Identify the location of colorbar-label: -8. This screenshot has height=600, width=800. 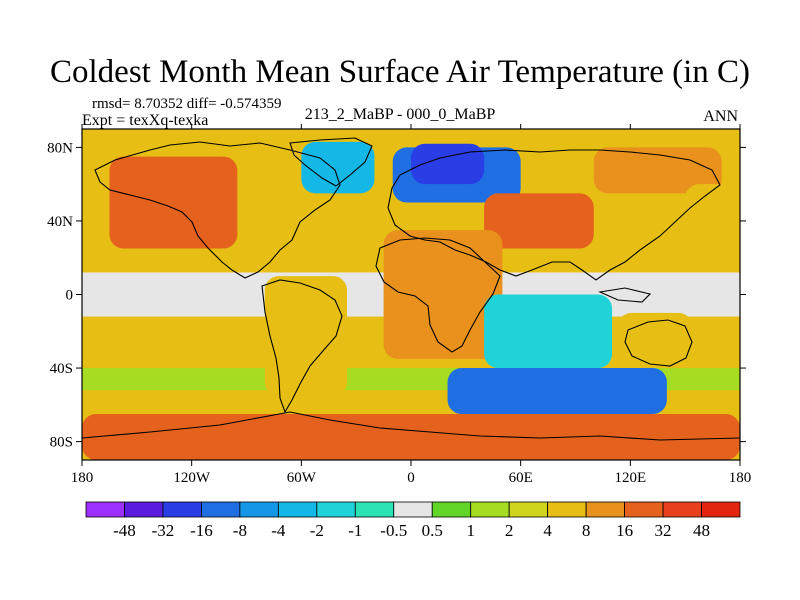
(240, 530).